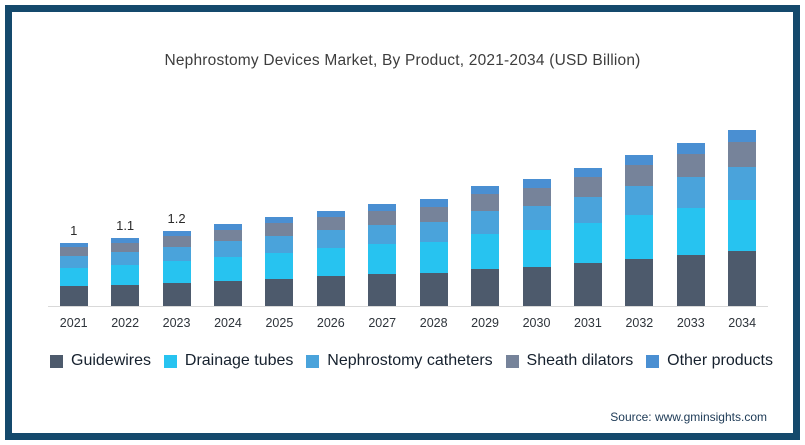  Describe the element at coordinates (279, 323) in the screenshot. I see `x-axis-label: 2025` at that location.